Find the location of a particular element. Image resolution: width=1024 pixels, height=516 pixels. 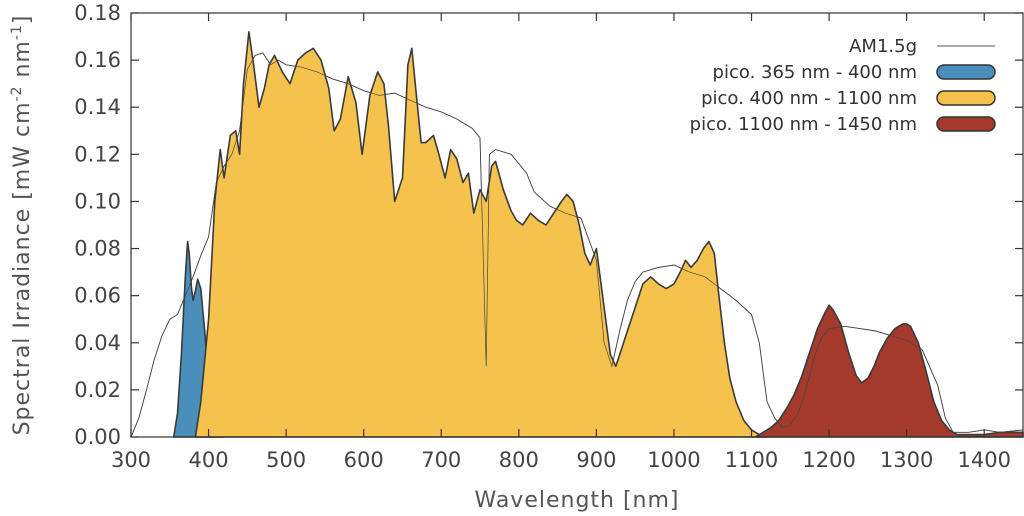

x-tick-label: 400 is located at coordinates (209, 460).